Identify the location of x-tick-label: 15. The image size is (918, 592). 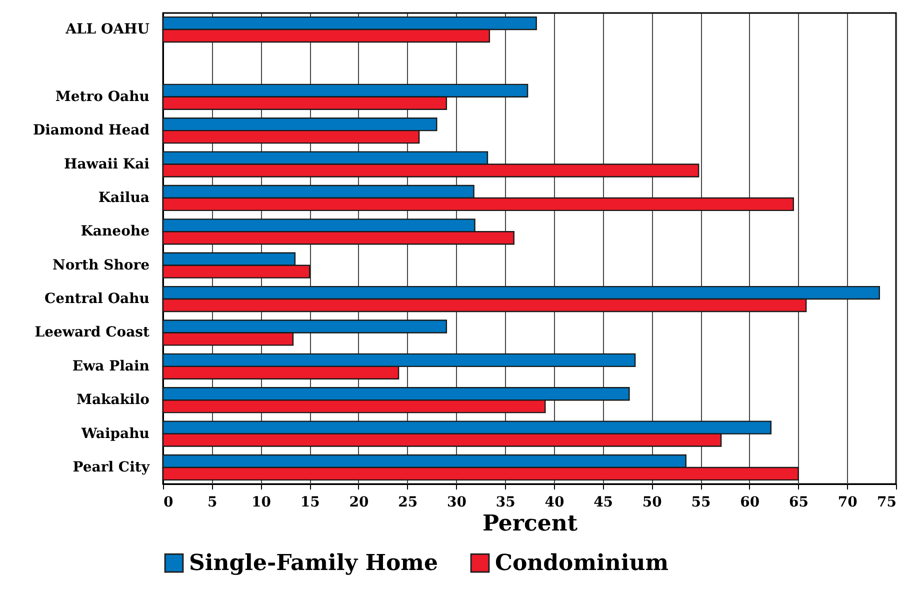
(310, 502).